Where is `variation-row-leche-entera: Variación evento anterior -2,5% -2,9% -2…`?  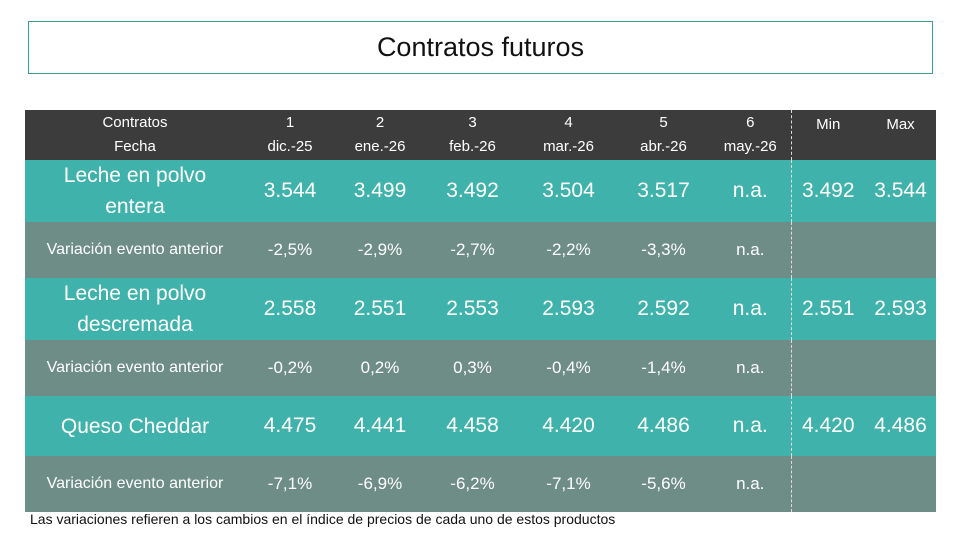 variation-row-leche-entera: Variación evento anterior -2,5% -2,9% -2… is located at coordinates (480, 250).